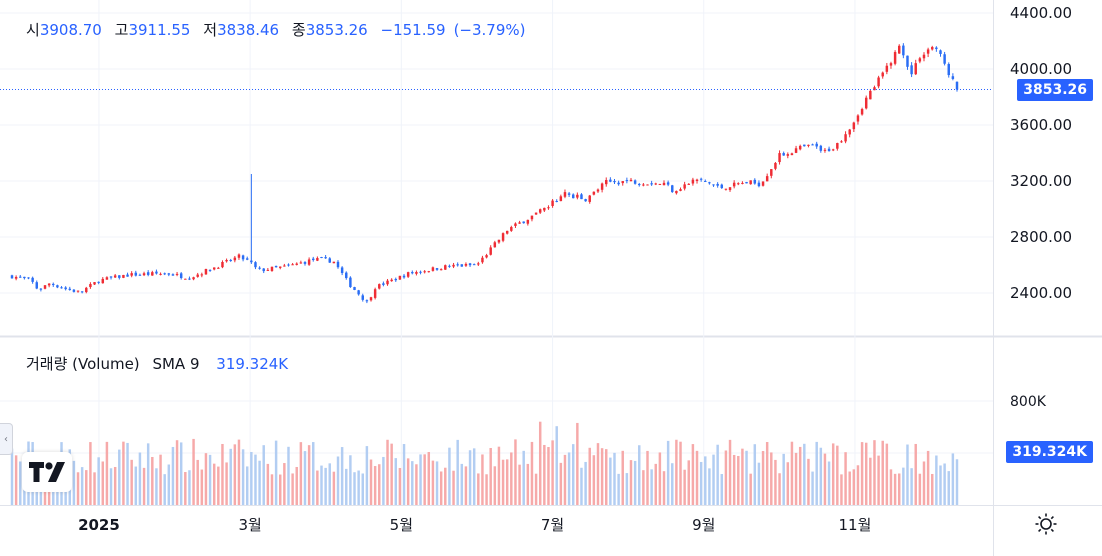 Image resolution: width=1102 pixels, height=556 pixels. I want to click on tradingview-logo, so click(47, 472).